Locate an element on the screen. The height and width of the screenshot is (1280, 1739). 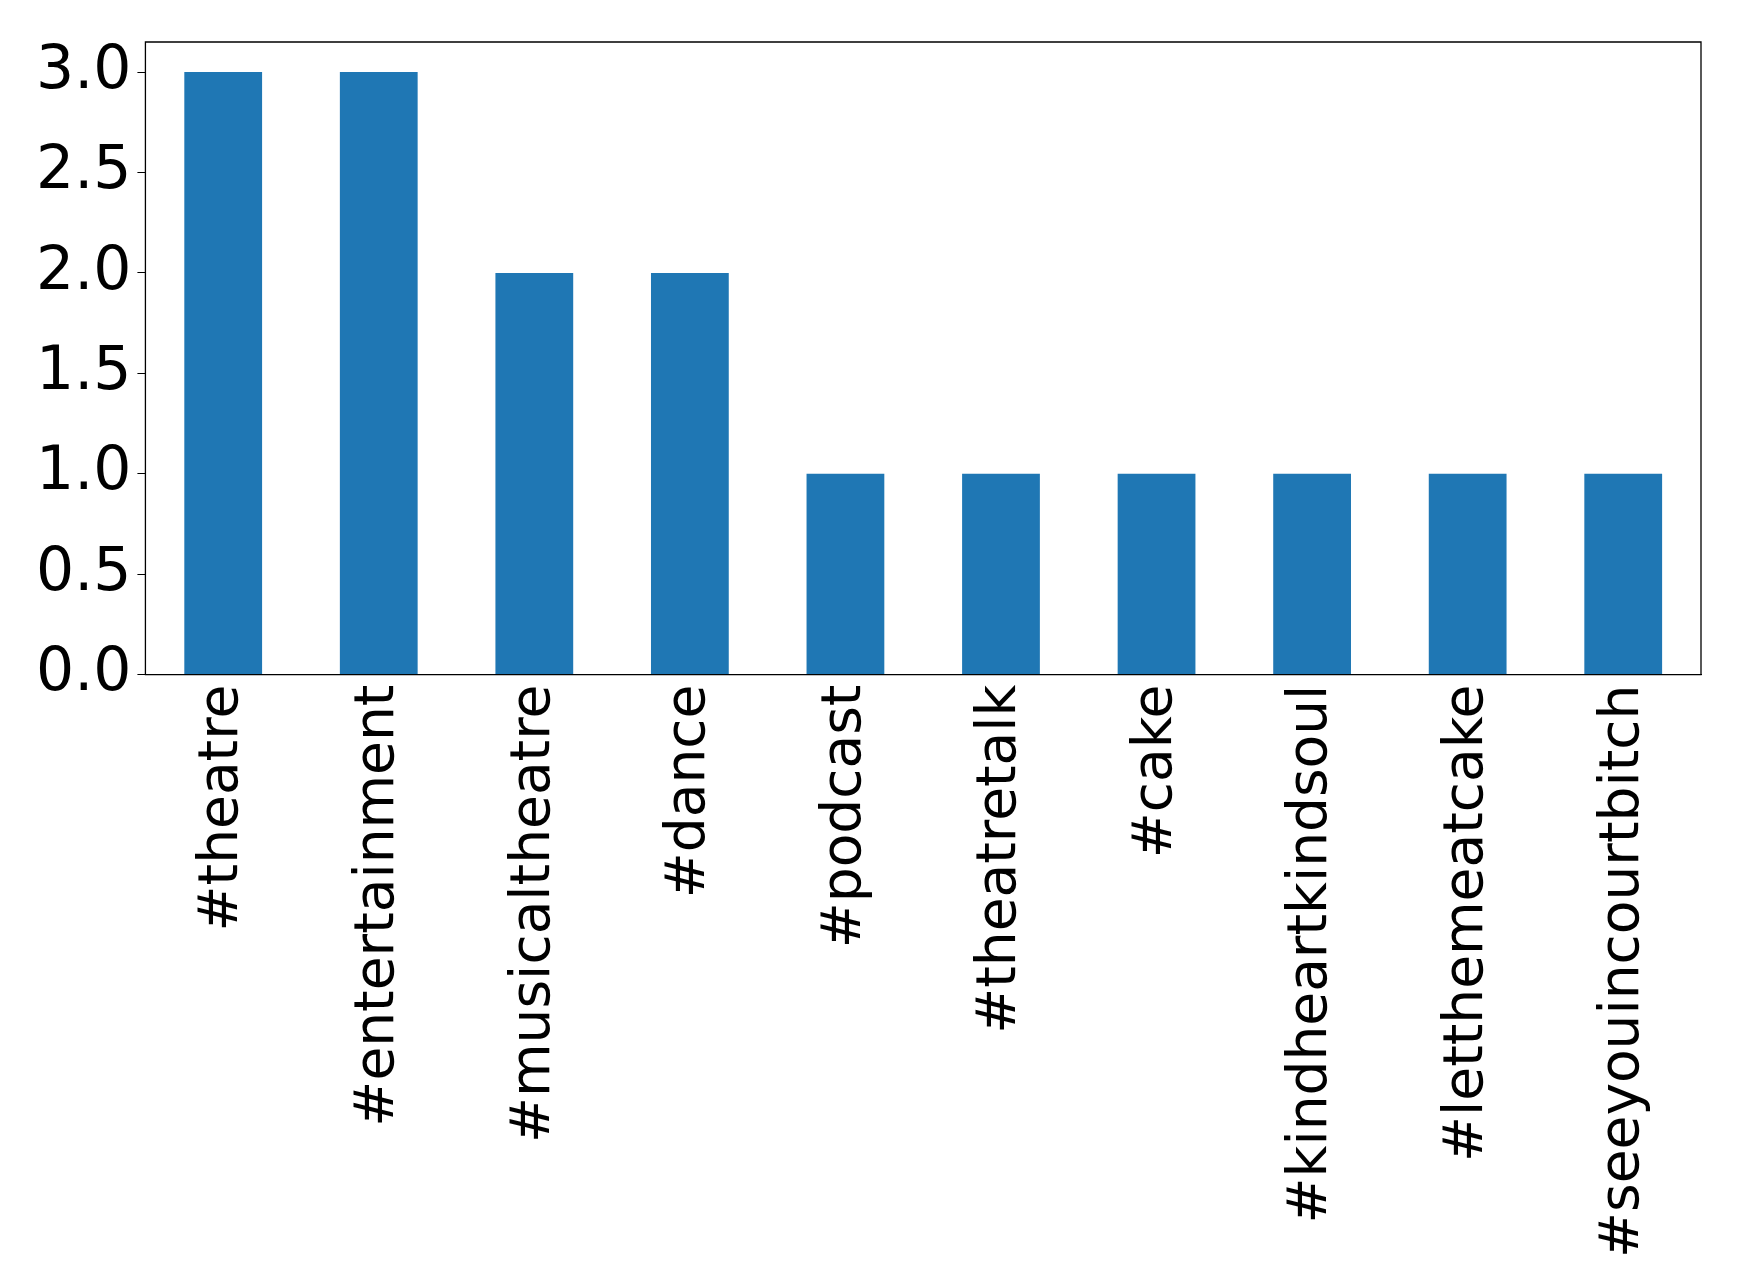
x-tick-label: #theatre is located at coordinates (218, 808).